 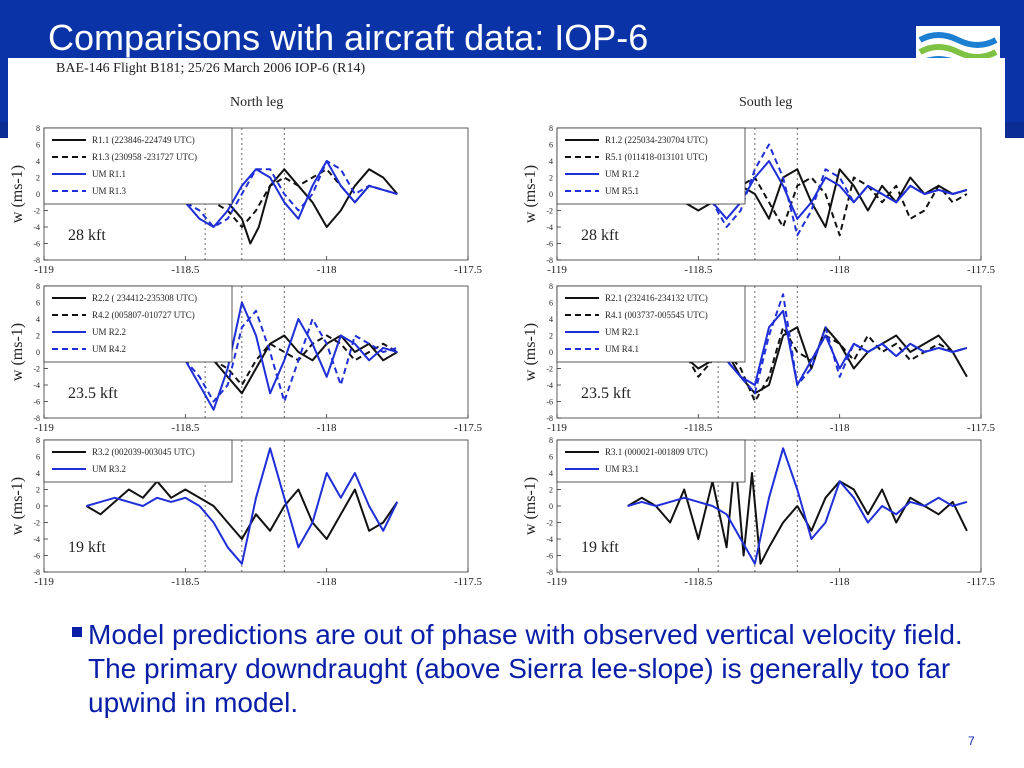 I want to click on legend-label: UM R2.2, so click(x=109, y=332).